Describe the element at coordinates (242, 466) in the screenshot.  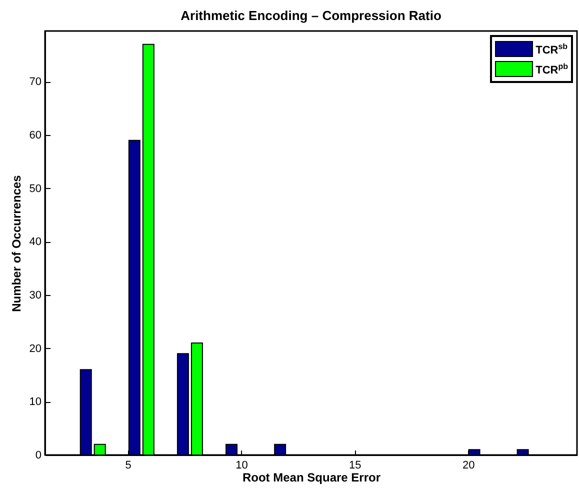
I see `x-tick-label: 10` at that location.